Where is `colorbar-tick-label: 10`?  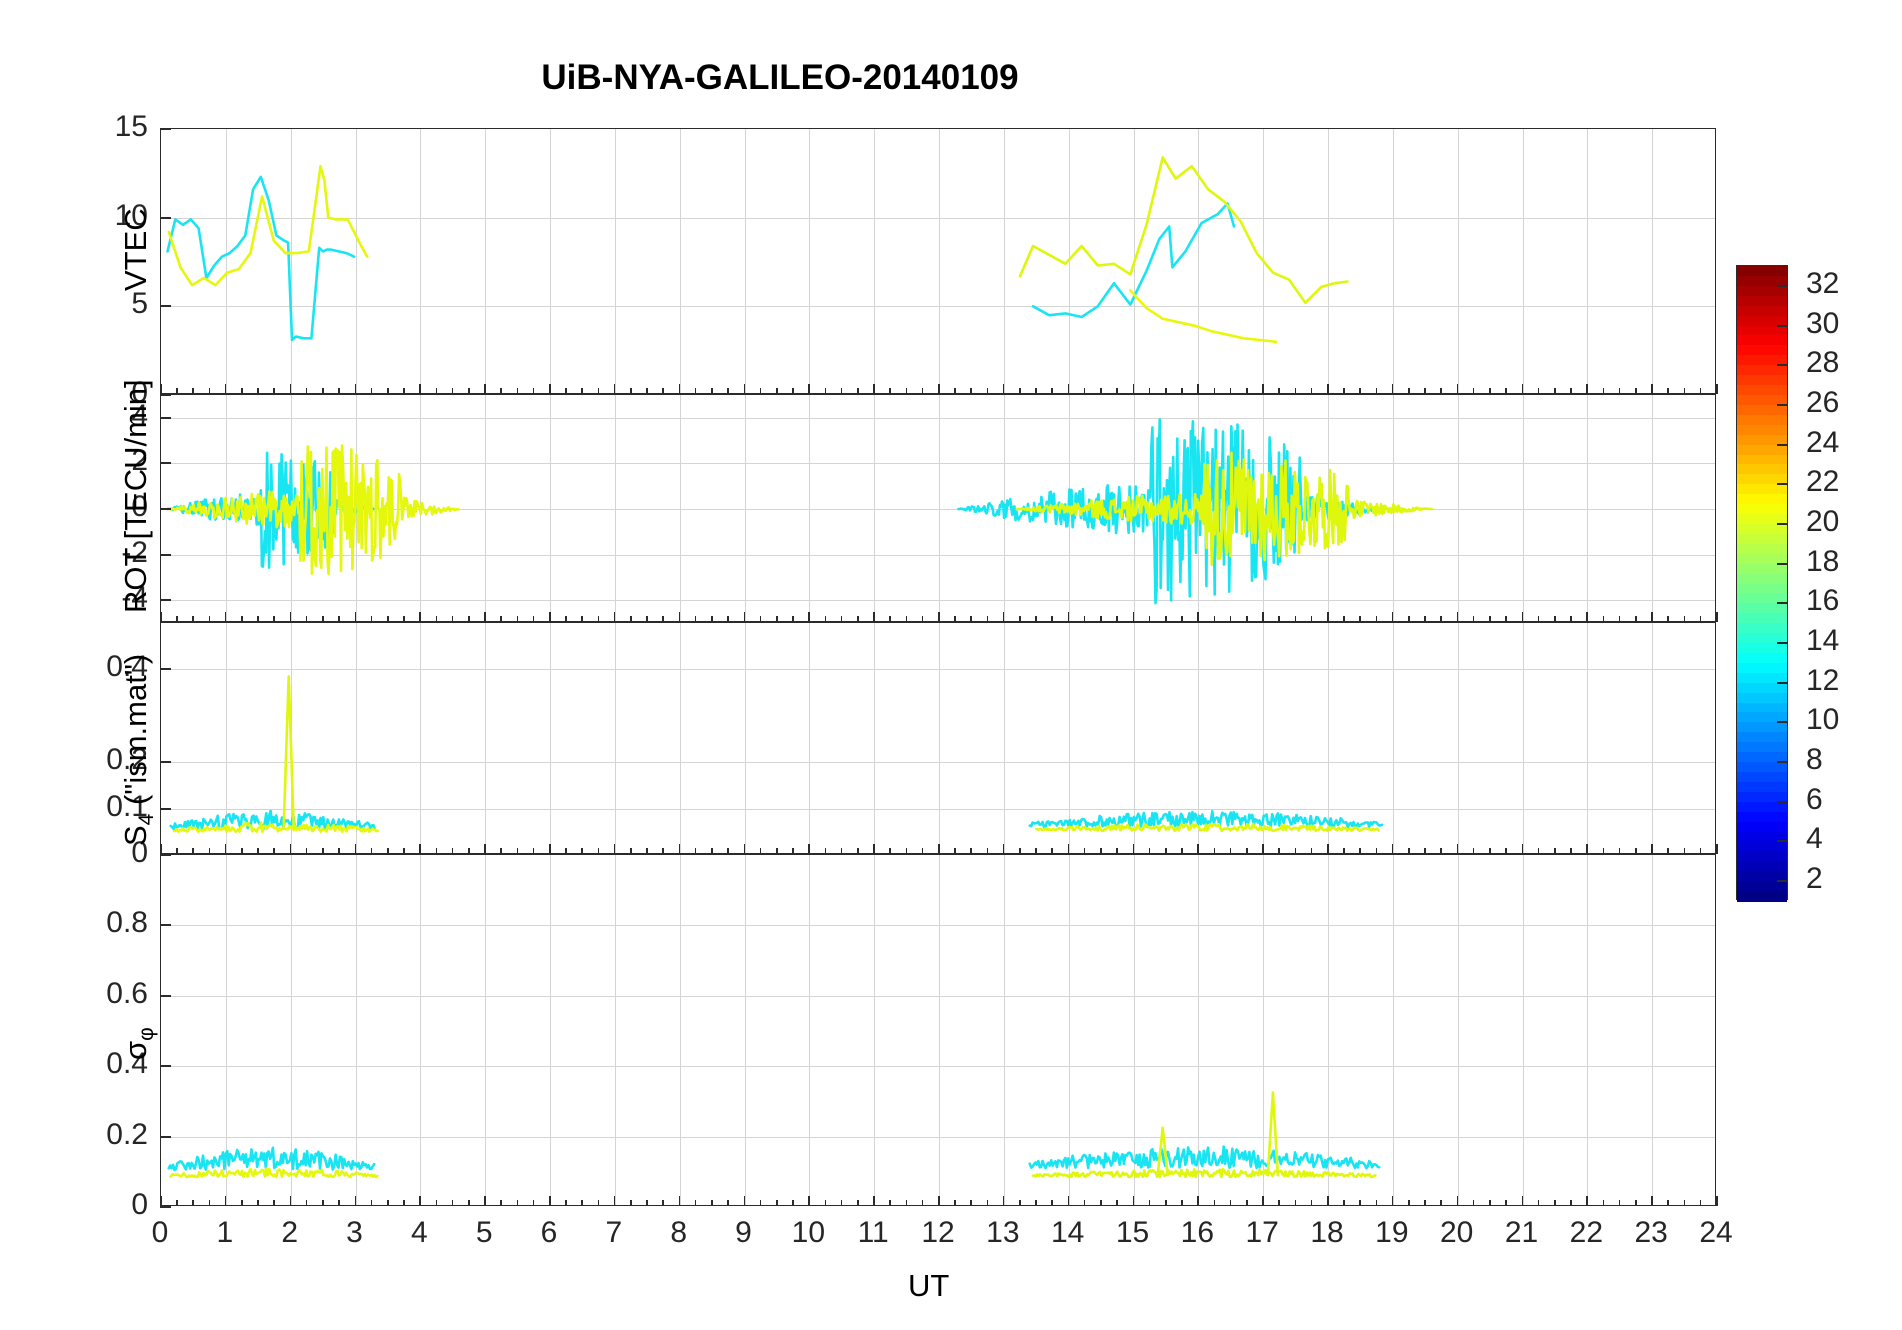 colorbar-tick-label: 10 is located at coordinates (1823, 720).